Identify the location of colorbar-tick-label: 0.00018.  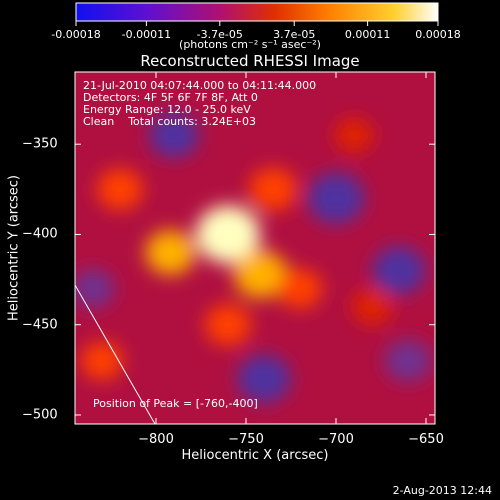
(438, 34).